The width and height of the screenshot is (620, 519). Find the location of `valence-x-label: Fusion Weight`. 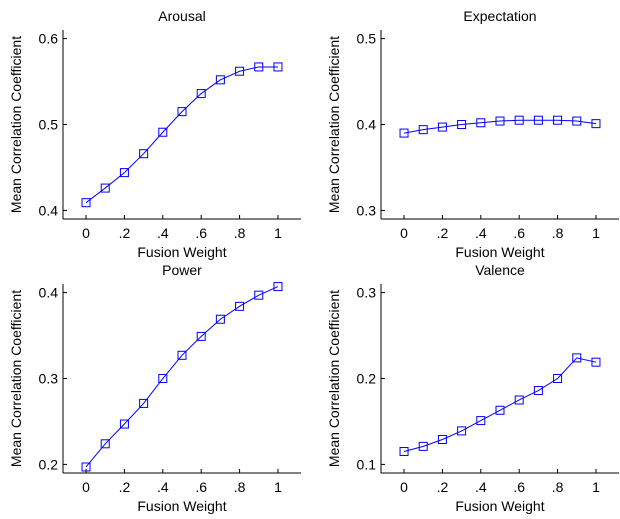

valence-x-label: Fusion Weight is located at coordinates (499, 506).